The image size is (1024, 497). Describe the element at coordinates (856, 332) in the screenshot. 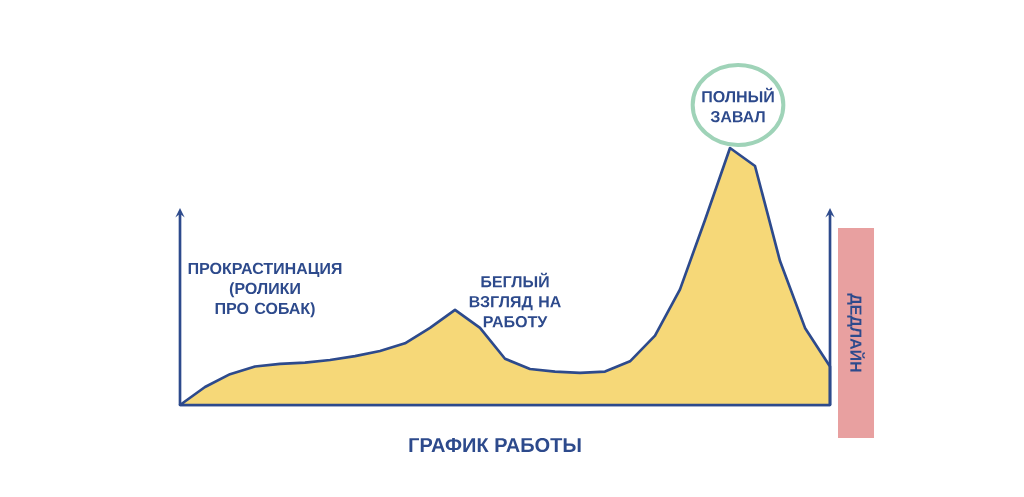

I see `text: ДЕДЛАЙН` at that location.